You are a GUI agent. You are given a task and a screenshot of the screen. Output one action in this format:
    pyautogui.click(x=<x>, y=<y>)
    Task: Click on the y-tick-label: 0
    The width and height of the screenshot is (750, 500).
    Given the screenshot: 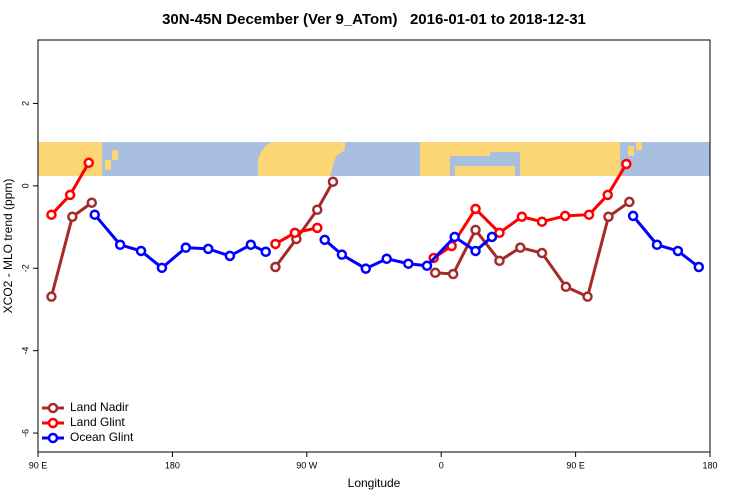 What is the action you would take?
    pyautogui.click(x=25, y=185)
    